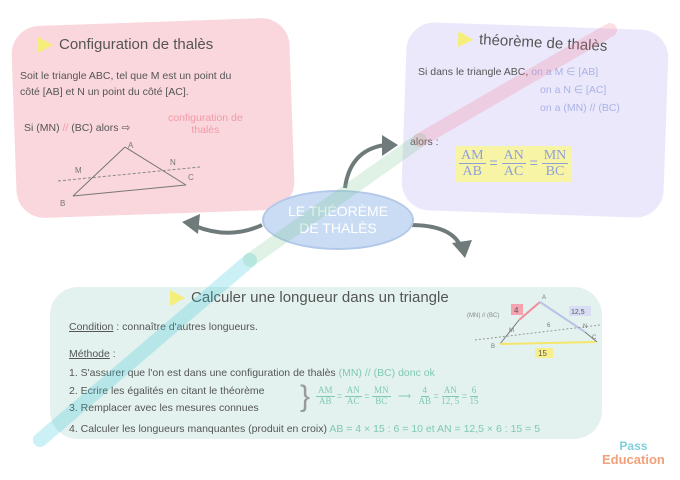 The width and height of the screenshot is (680, 480). What do you see at coordinates (483, 316) in the screenshot?
I see `figure-label: (MN) // (BC)` at bounding box center [483, 316].